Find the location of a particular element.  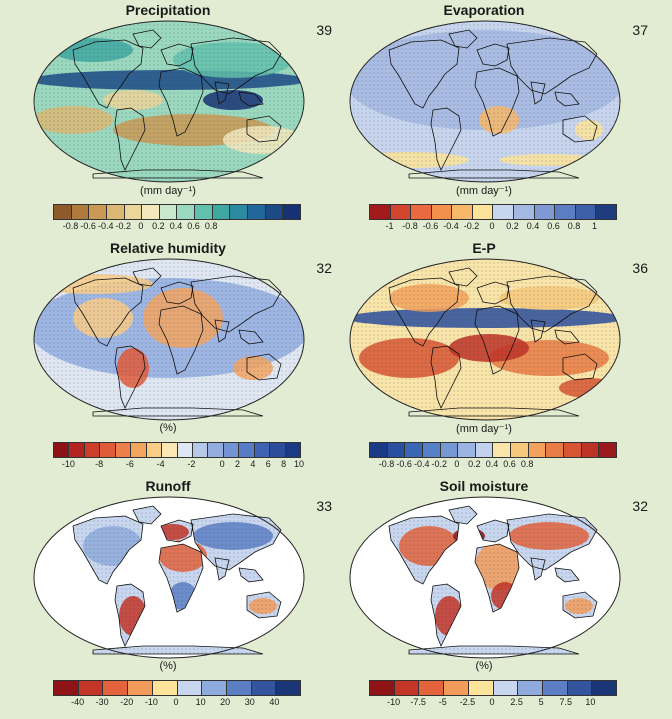

scale-ticks: -0.8 -0.6 -0.4 -0.2 0 0.2 0.4 0.6 0.8 is located at coordinates (176, 227).